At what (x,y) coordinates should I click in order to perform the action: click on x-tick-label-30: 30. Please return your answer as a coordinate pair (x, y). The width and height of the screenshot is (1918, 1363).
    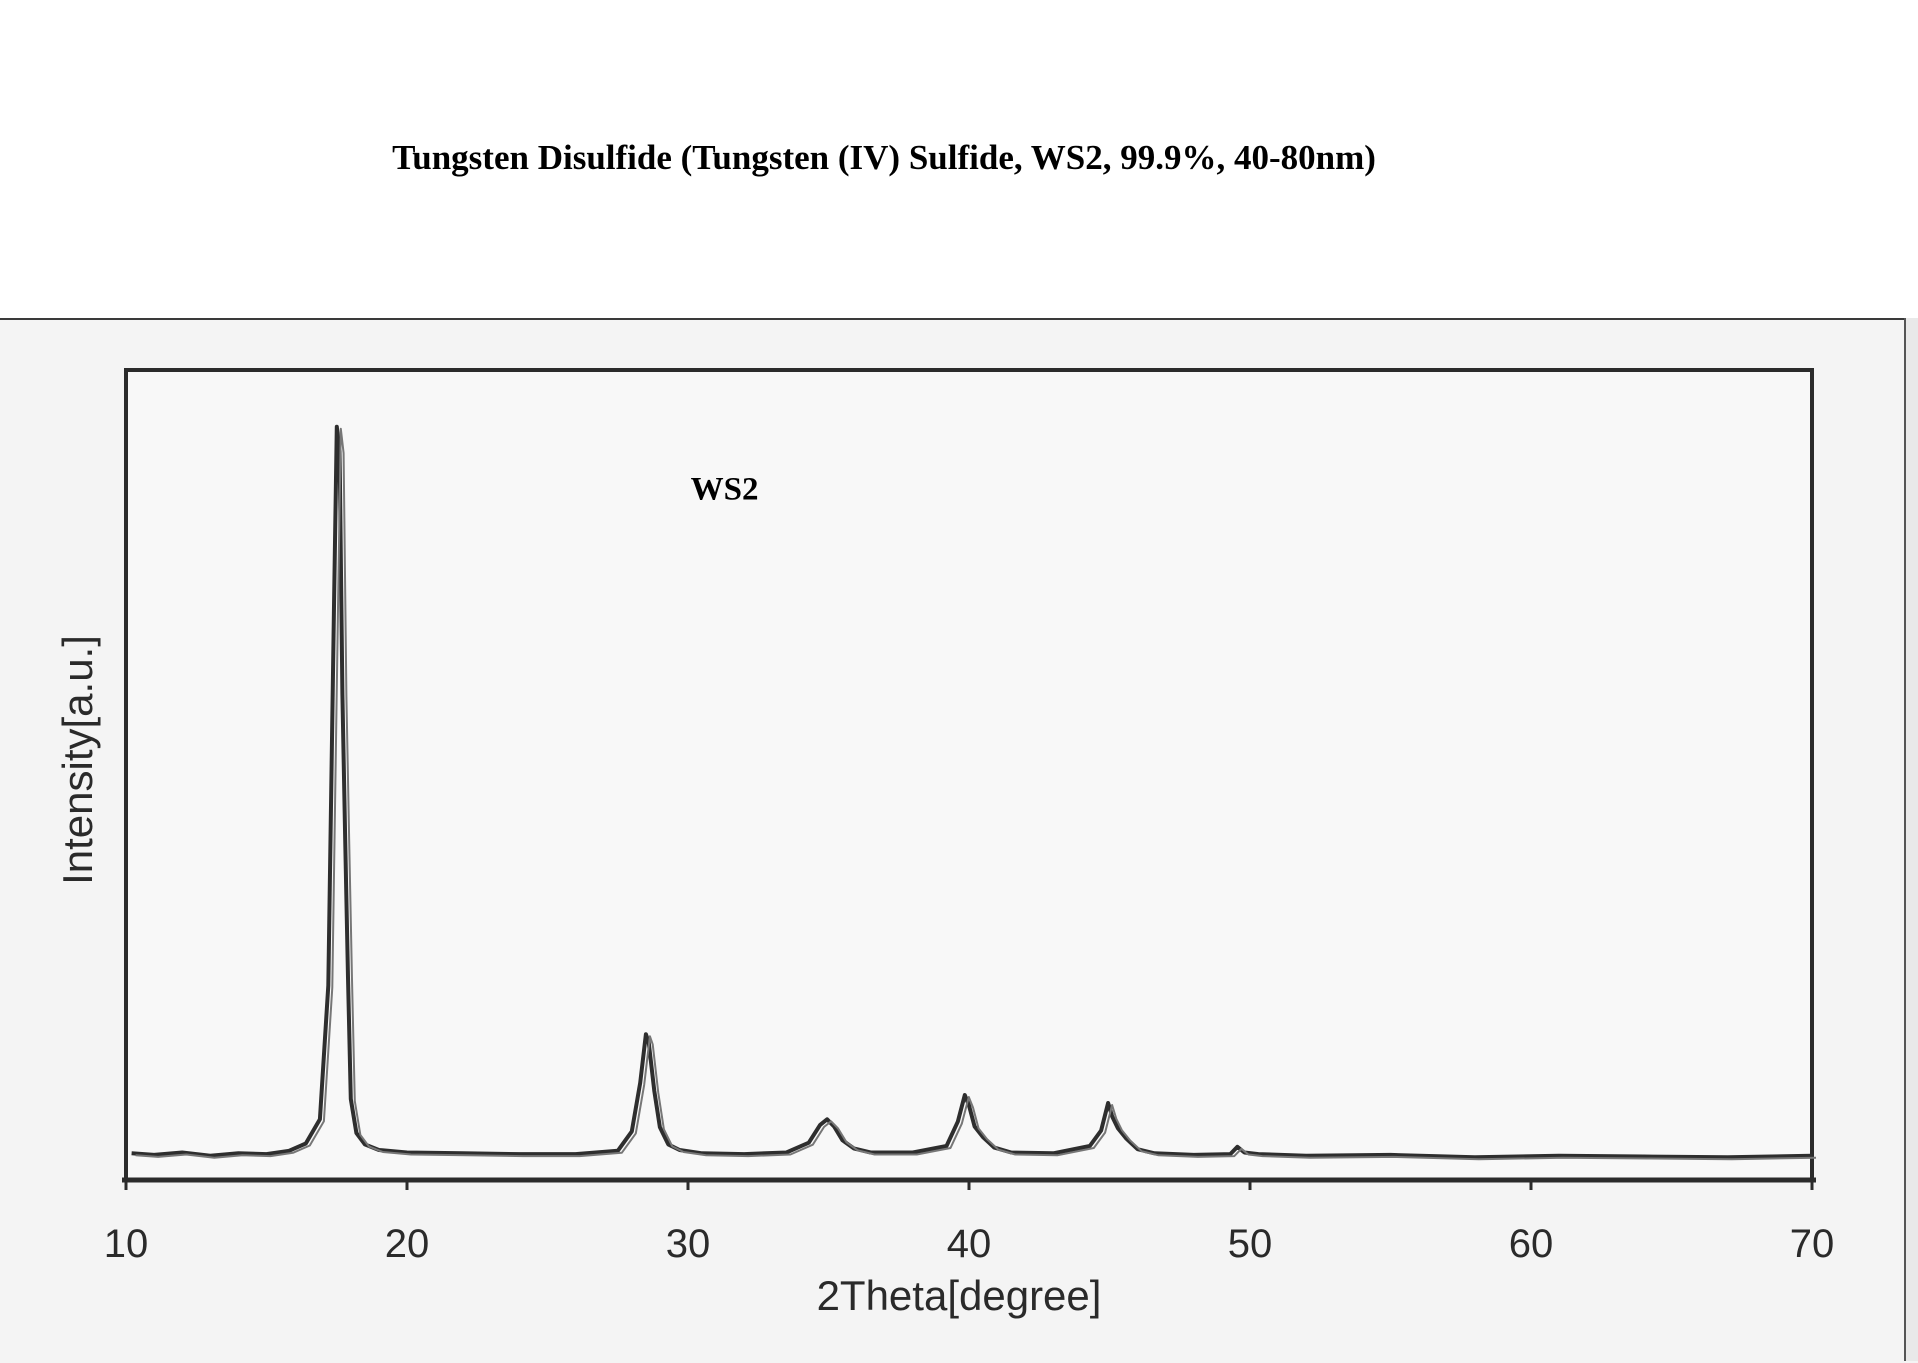
    Looking at the image, I should click on (688, 1244).